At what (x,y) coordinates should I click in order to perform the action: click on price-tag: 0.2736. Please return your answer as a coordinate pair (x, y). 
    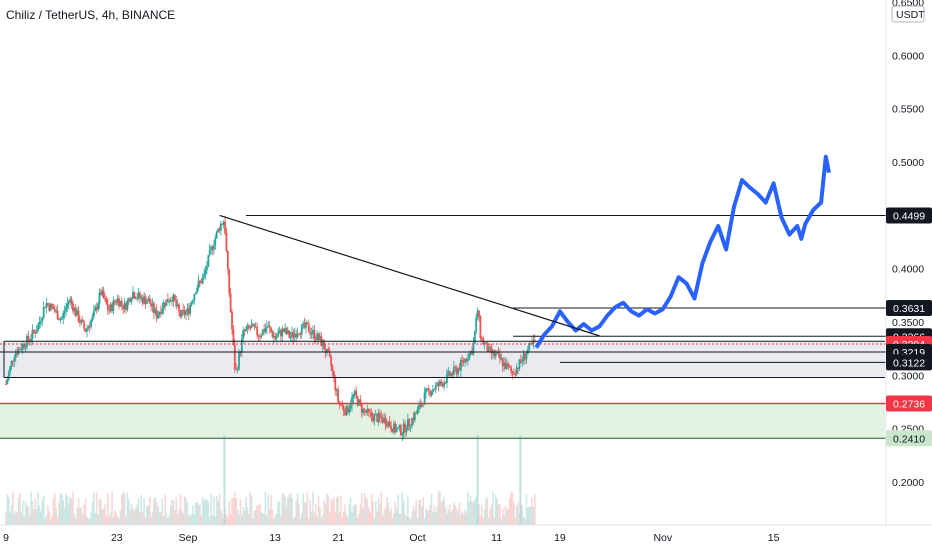
    Looking at the image, I should click on (909, 403).